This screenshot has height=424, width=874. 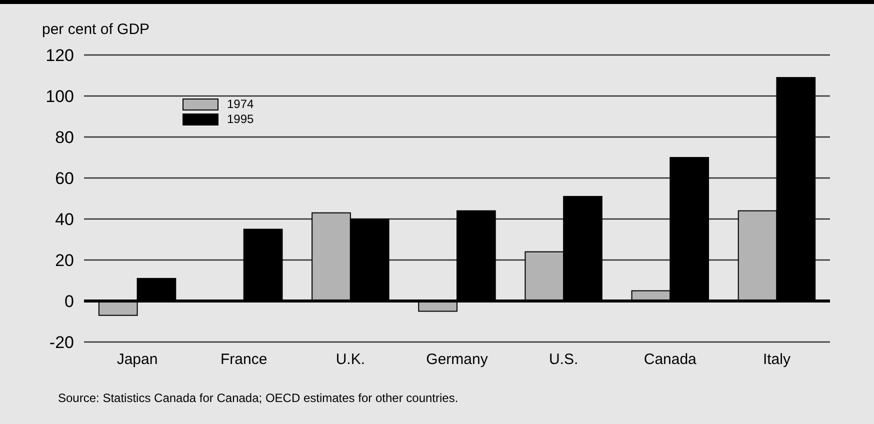 What do you see at coordinates (240, 119) in the screenshot?
I see `legend-label: 1995` at bounding box center [240, 119].